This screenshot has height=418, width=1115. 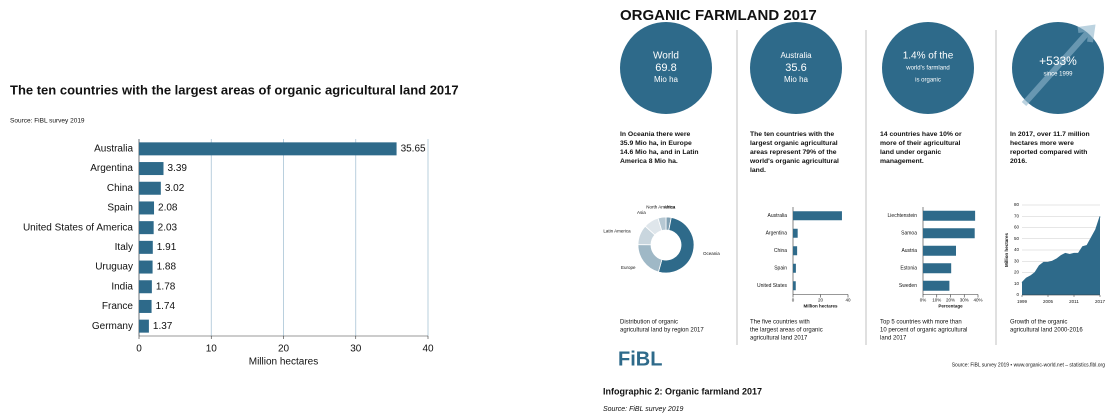 What do you see at coordinates (166, 286) in the screenshot?
I see `value-label: 1.78` at bounding box center [166, 286].